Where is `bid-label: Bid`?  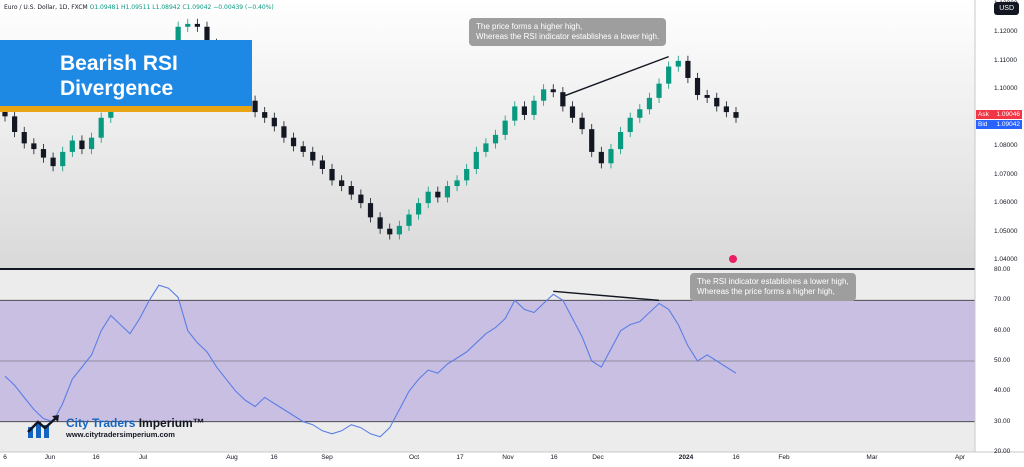 bid-label: Bid is located at coordinates (983, 124).